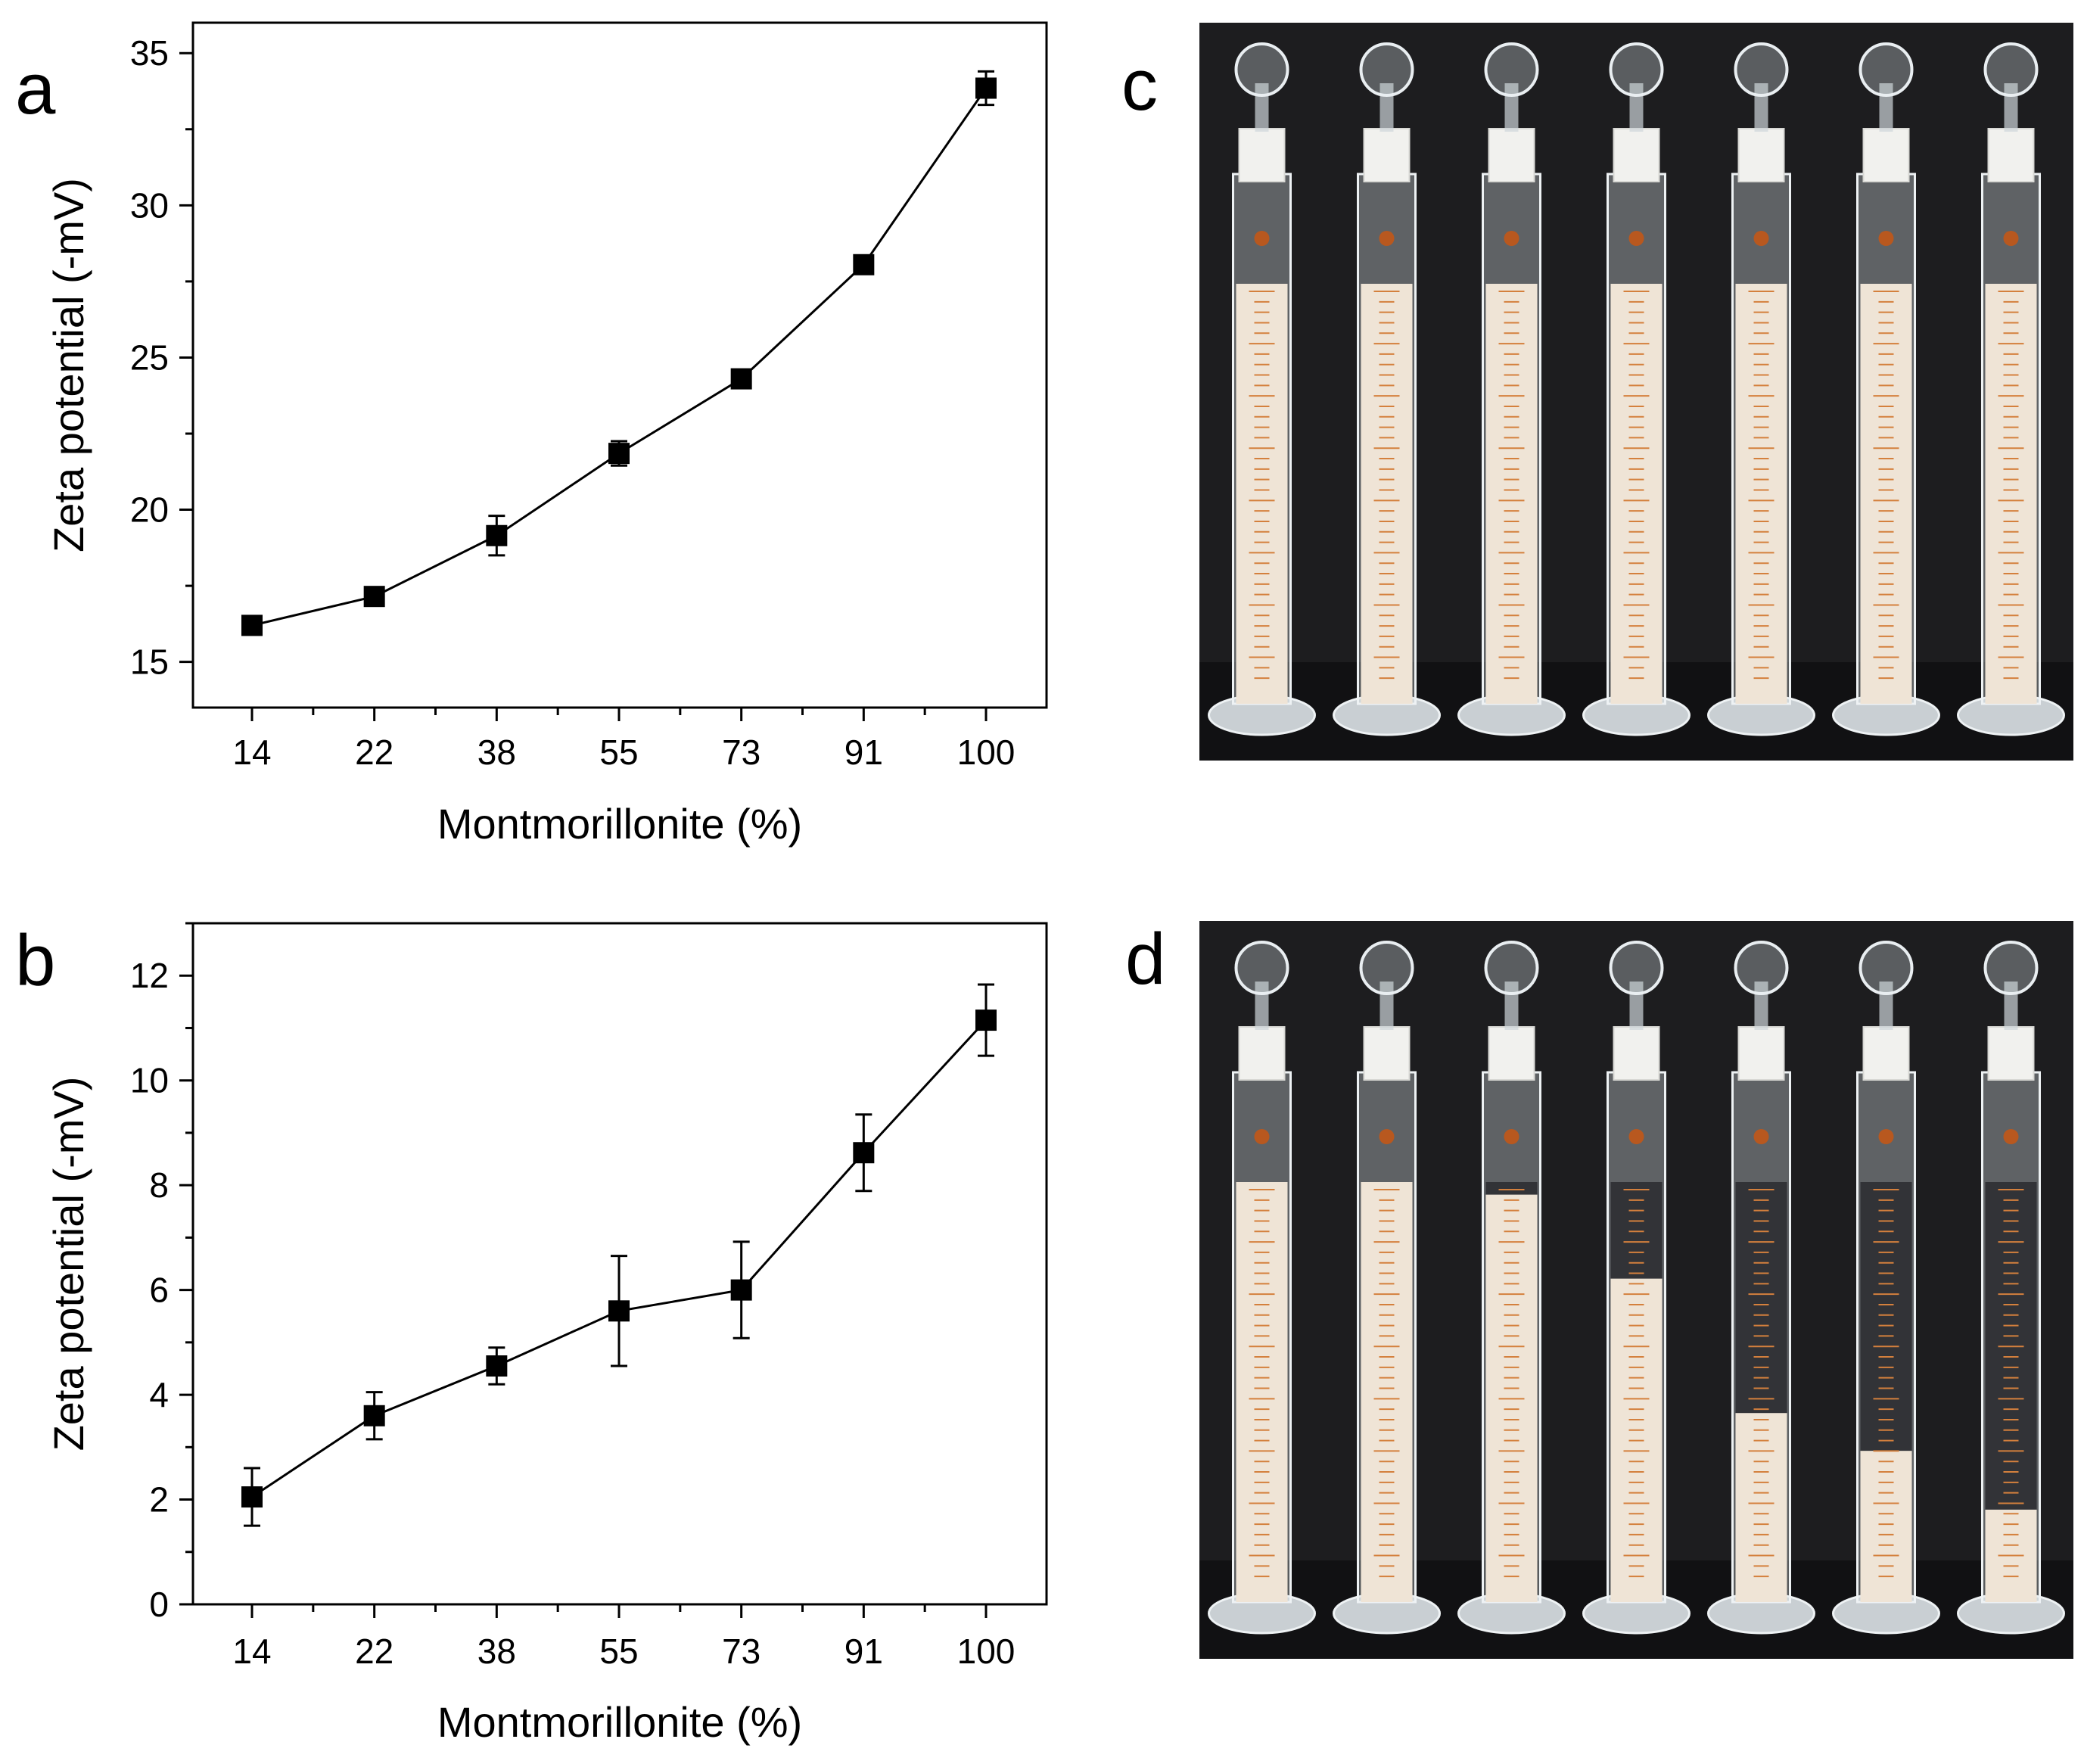  I want to click on x-tick-label: 14, so click(251, 1652).